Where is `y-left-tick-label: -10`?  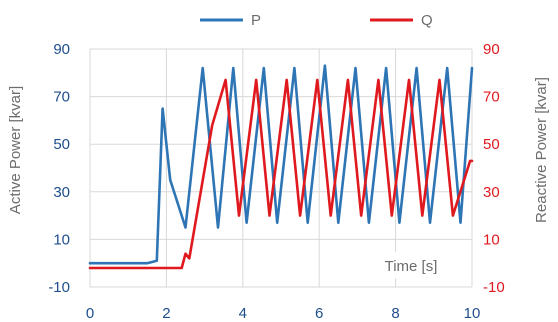
y-left-tick-label: -10 is located at coordinates (59, 287).